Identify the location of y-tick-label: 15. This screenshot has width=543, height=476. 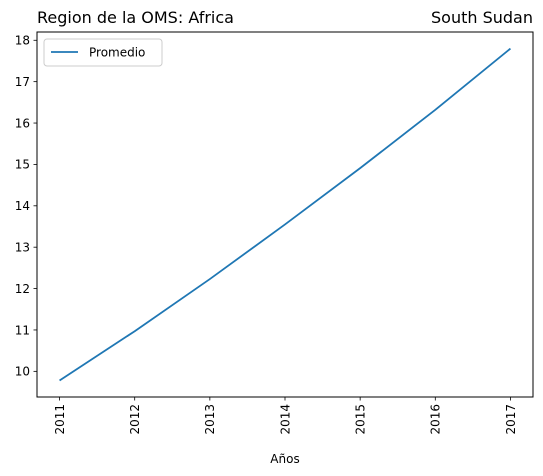
(22, 165).